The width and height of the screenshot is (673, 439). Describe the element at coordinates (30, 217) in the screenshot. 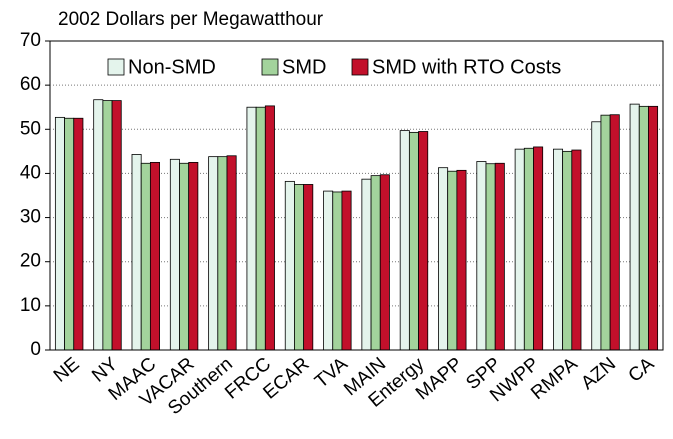

I see `y-tick-label: 30` at that location.